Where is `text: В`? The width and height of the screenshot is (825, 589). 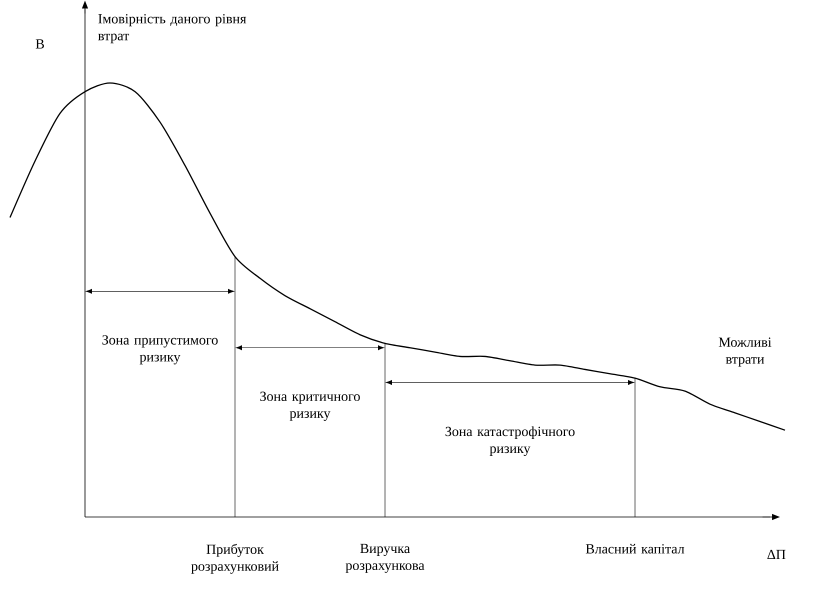
text: В is located at coordinates (40, 44).